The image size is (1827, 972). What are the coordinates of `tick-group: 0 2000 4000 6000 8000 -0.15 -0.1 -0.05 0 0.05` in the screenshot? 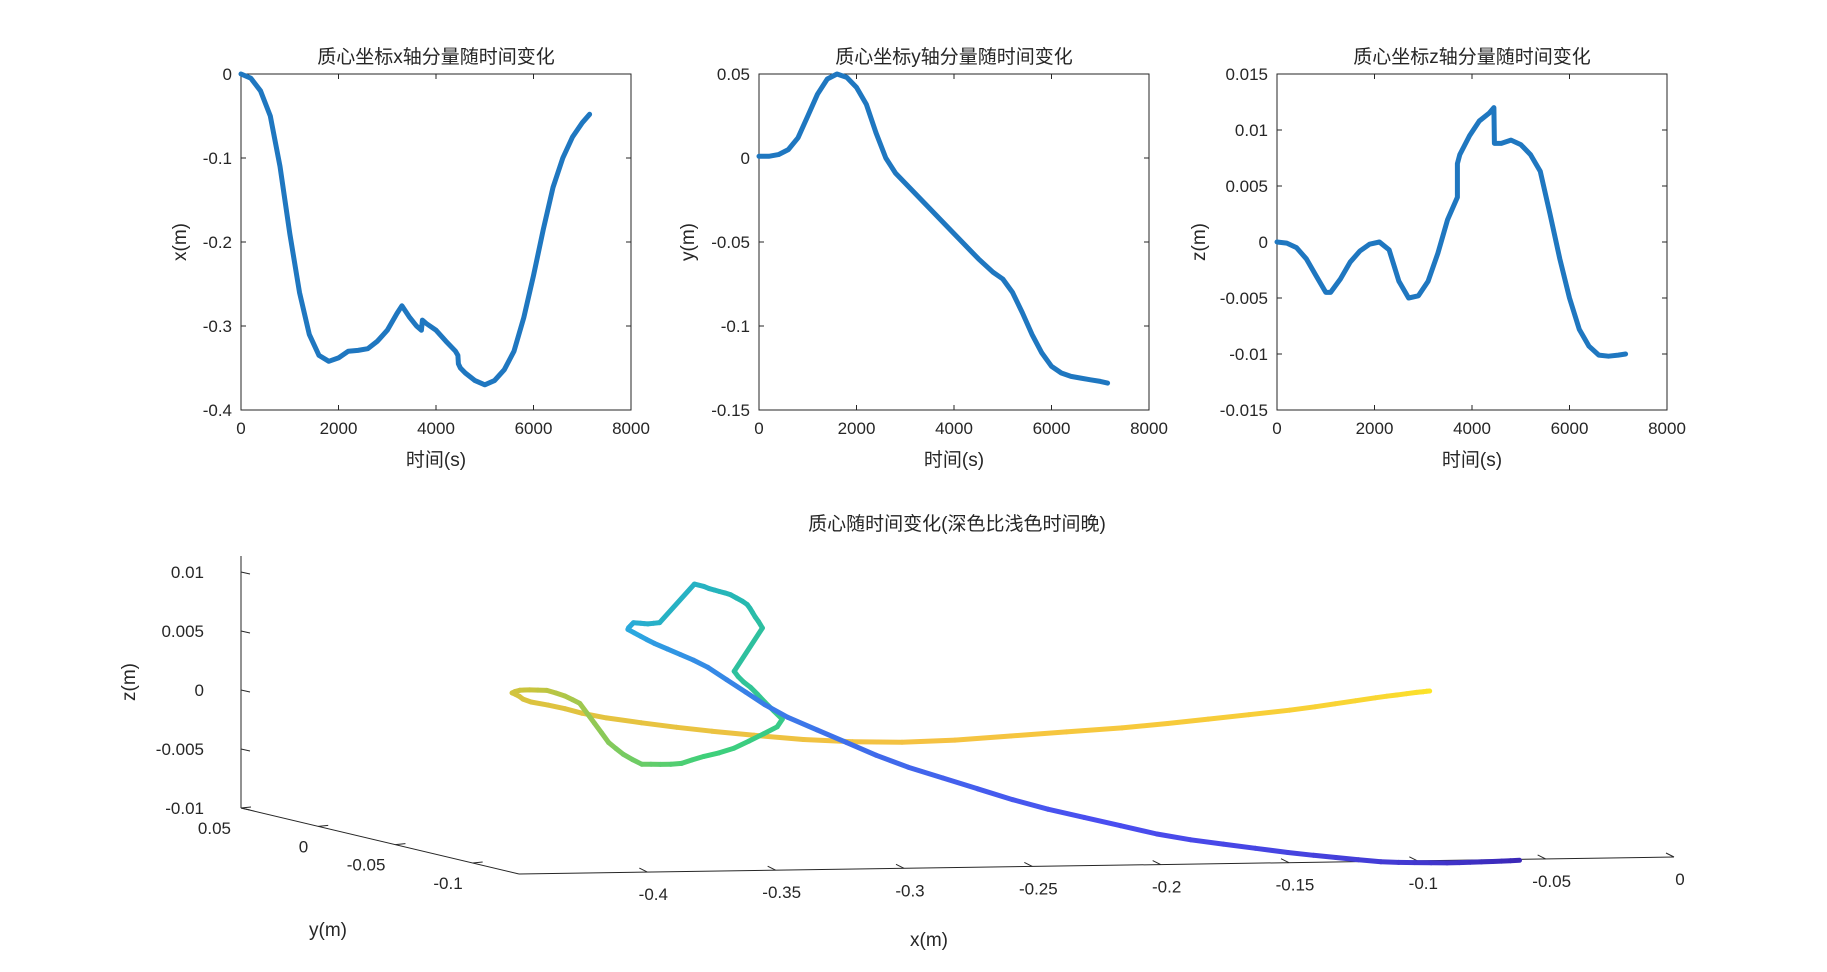 It's located at (939, 251).